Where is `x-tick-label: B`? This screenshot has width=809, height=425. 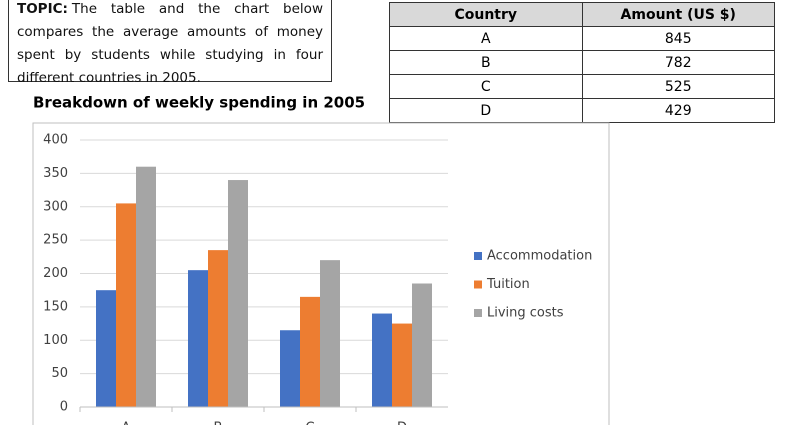
x-tick-label: B is located at coordinates (218, 423).